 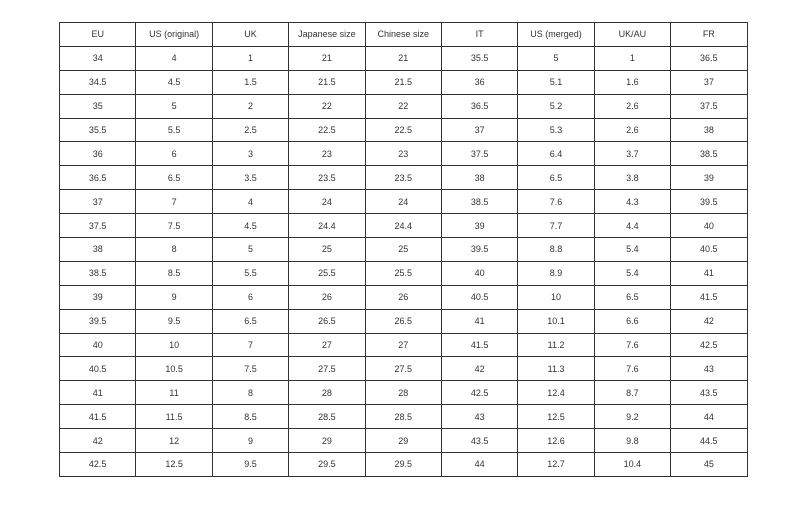 I want to click on table-cell: 3.7, so click(x=632, y=154).